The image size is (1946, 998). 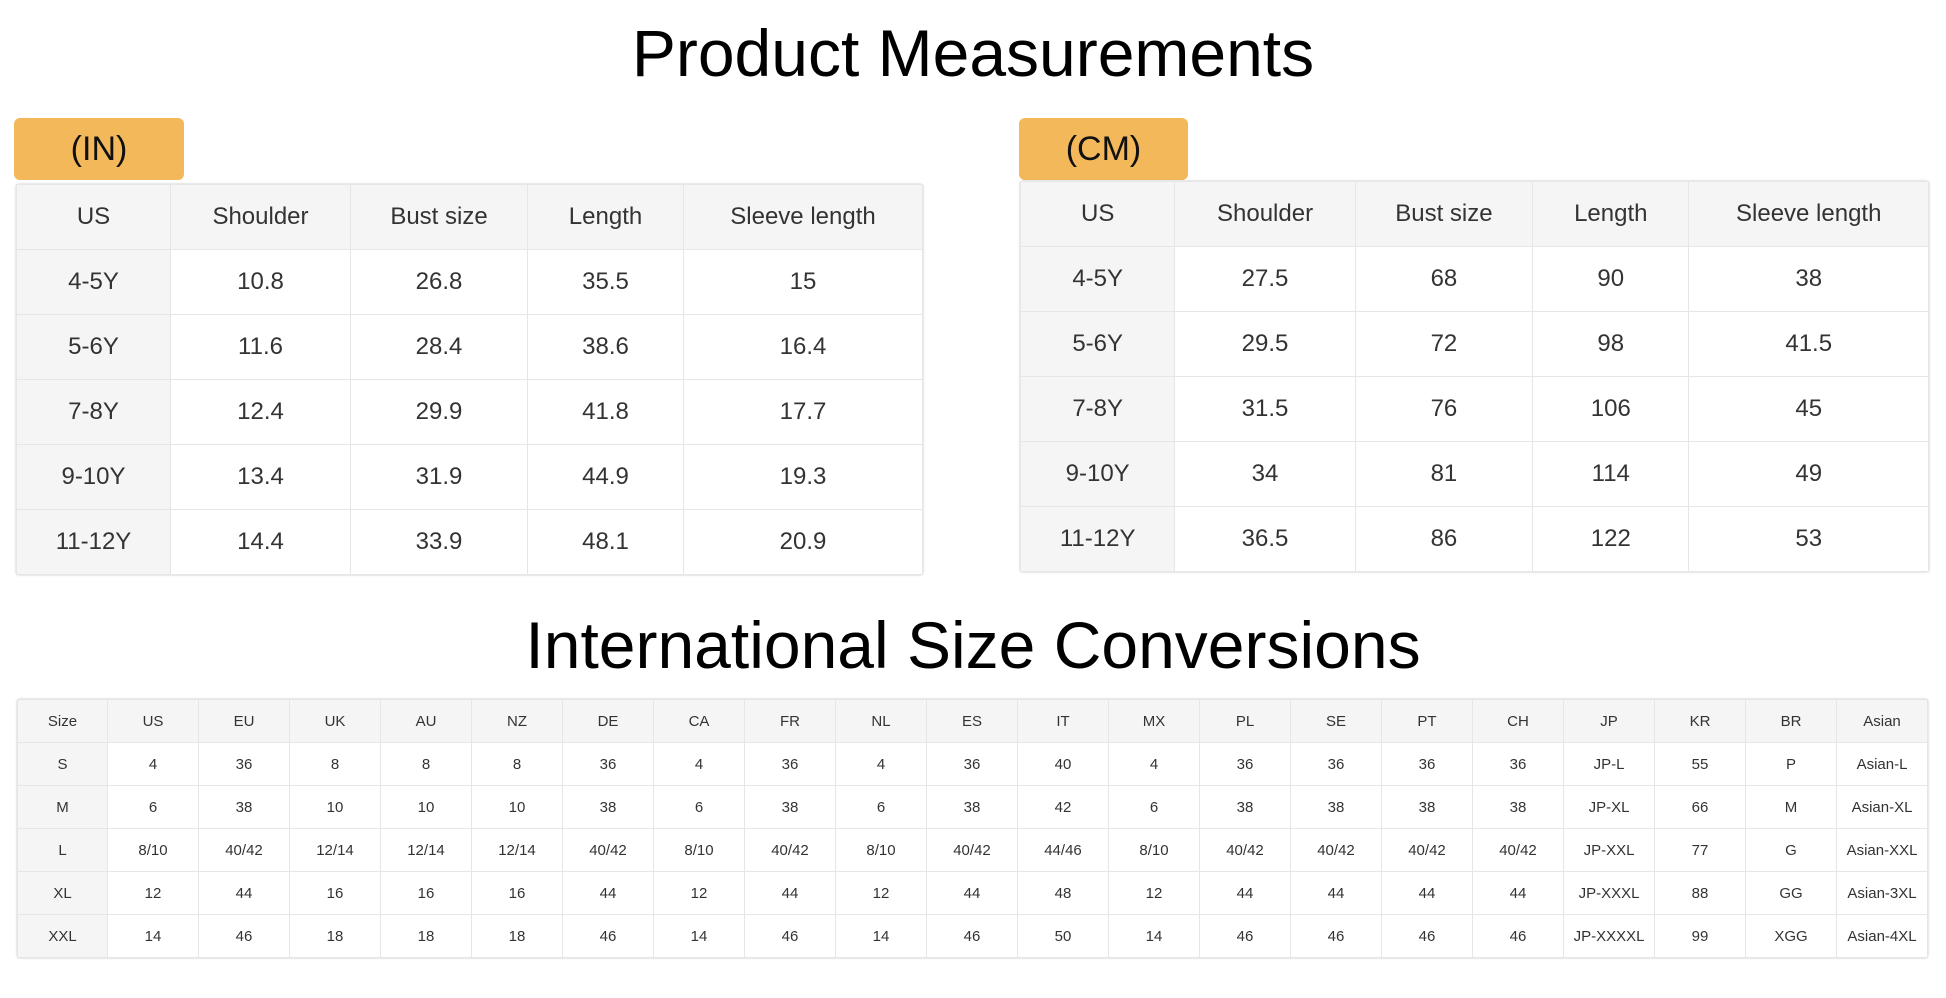 What do you see at coordinates (972, 936) in the screenshot?
I see `table-cell: 46` at bounding box center [972, 936].